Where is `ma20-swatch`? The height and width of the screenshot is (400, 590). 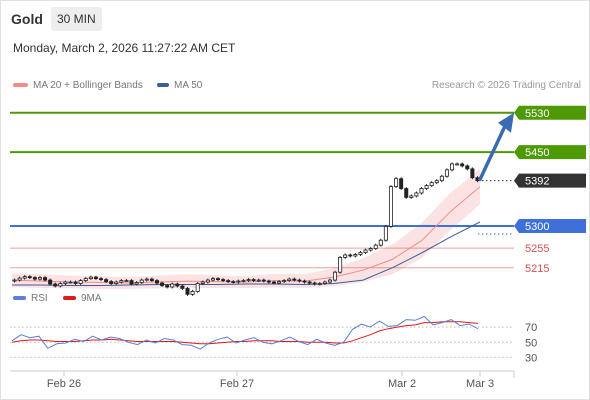 ma20-swatch is located at coordinates (20, 85).